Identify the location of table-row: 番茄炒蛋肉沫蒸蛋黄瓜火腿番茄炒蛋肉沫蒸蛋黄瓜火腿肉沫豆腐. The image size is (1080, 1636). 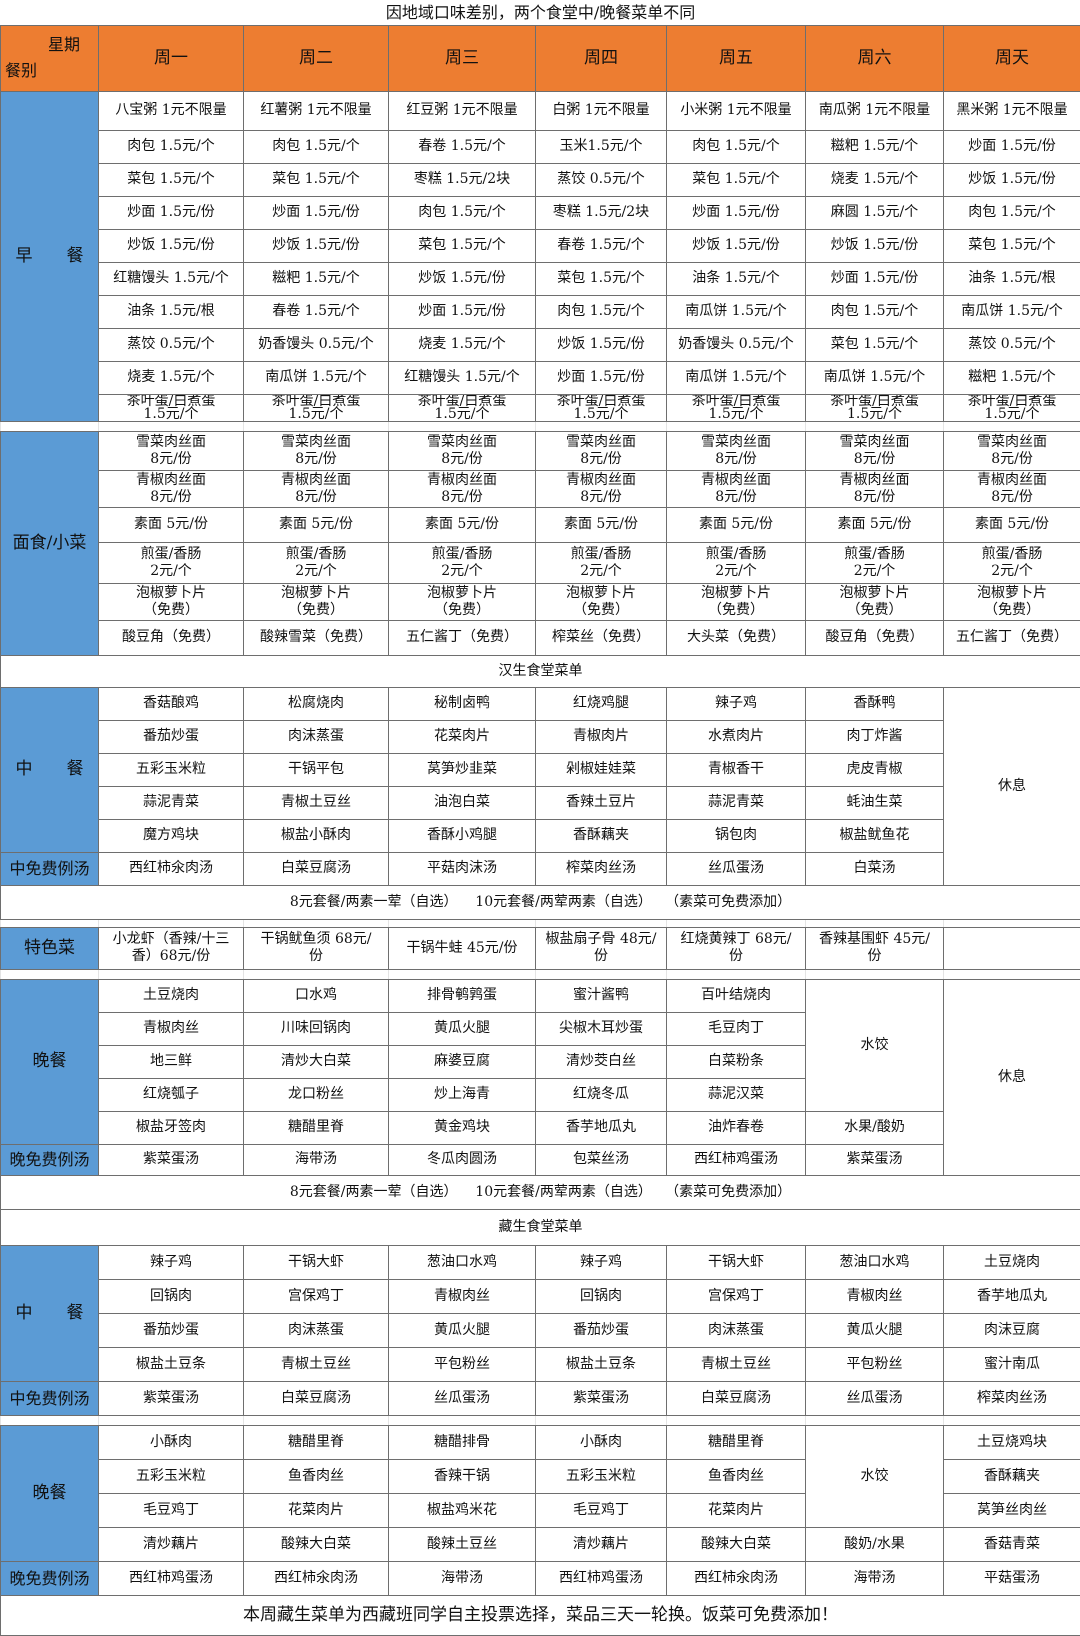
(540, 1330).